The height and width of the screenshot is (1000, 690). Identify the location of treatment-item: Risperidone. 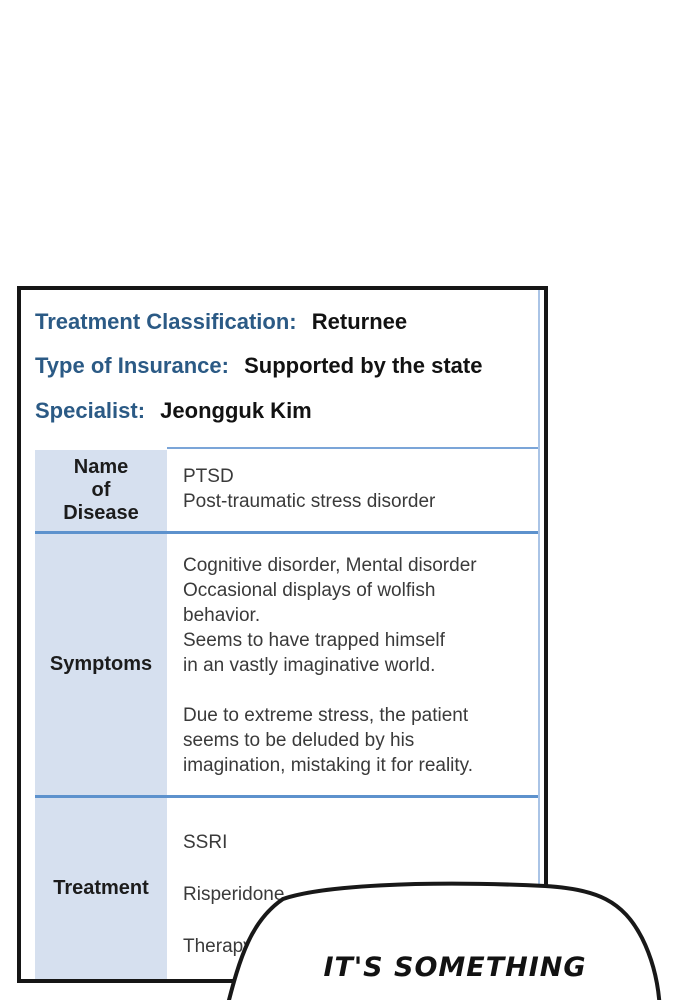
(234, 894).